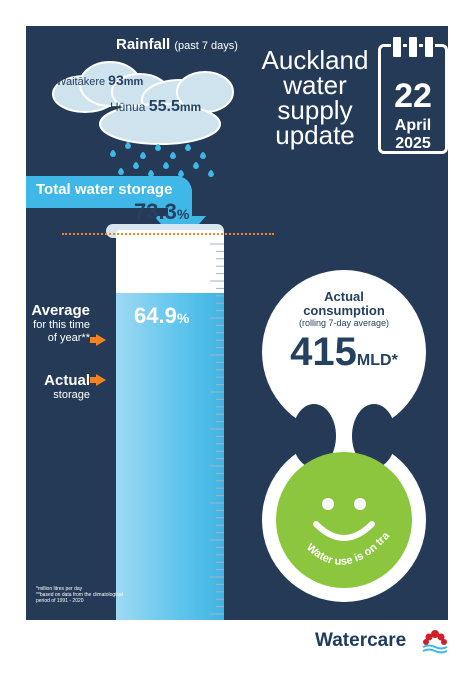  I want to click on storage-cylinder, so click(170, 425).